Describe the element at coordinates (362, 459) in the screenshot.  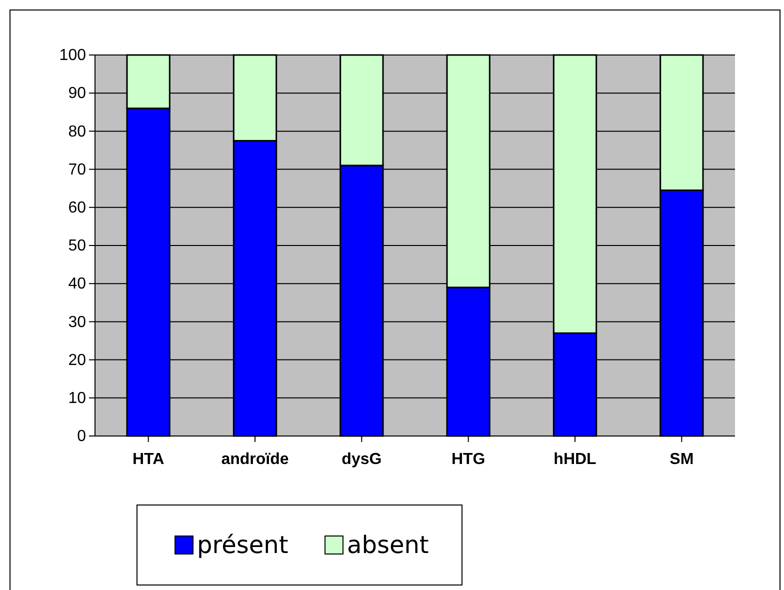
I see `x-tick-label: dysG` at that location.